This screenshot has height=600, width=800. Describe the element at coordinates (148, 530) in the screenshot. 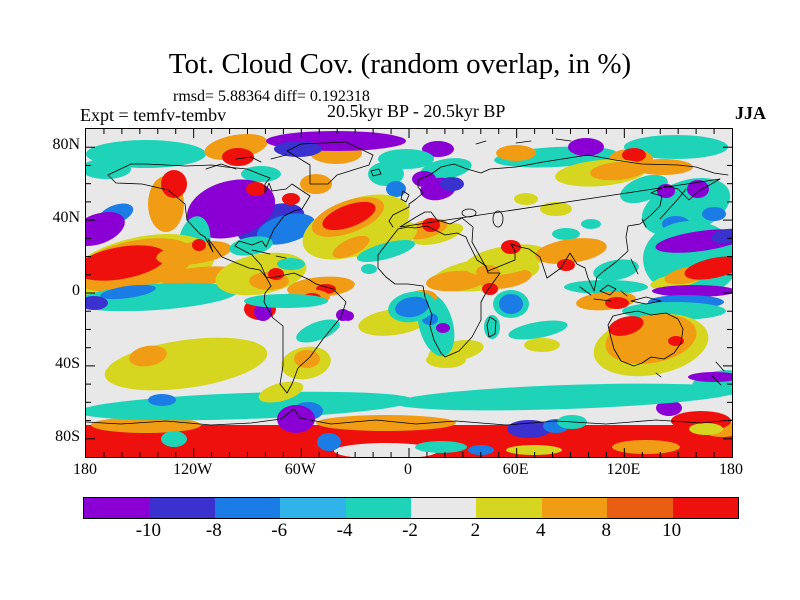

I see `colorbar-label: -10` at that location.